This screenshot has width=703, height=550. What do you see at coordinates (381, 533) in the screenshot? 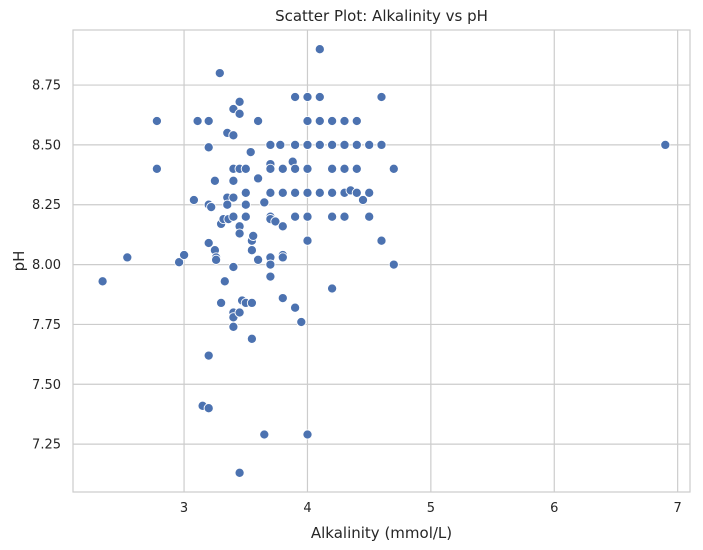
I see `x-axis-label: Alkalinity (mmol/L)` at bounding box center [381, 533].